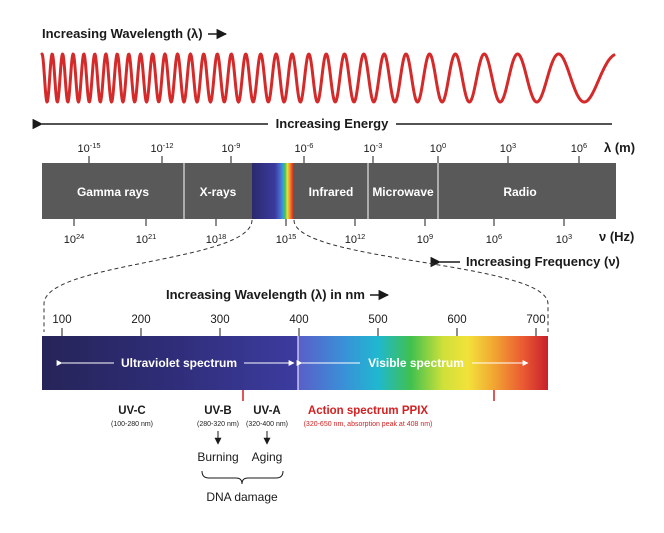 This screenshot has height=533, width=664. What do you see at coordinates (377, 320) in the screenshot?
I see `nm-tick-label: 500` at bounding box center [377, 320].